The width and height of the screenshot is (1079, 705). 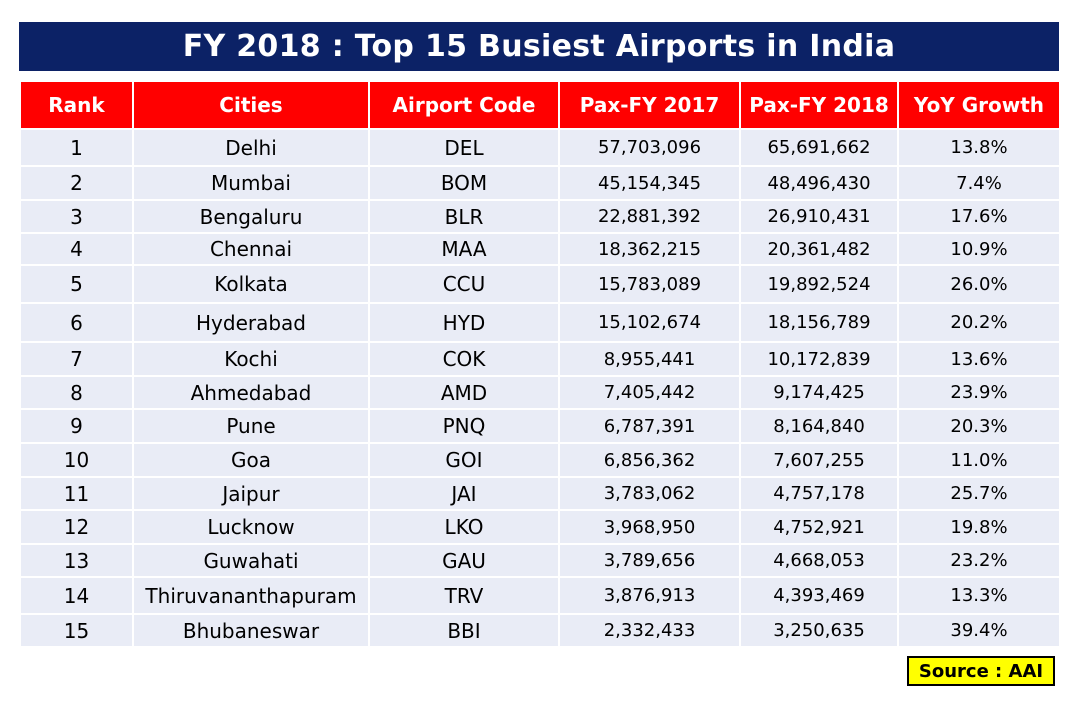 What do you see at coordinates (819, 183) in the screenshot?
I see `pax-fy2018-cell: 48,496,430` at bounding box center [819, 183].